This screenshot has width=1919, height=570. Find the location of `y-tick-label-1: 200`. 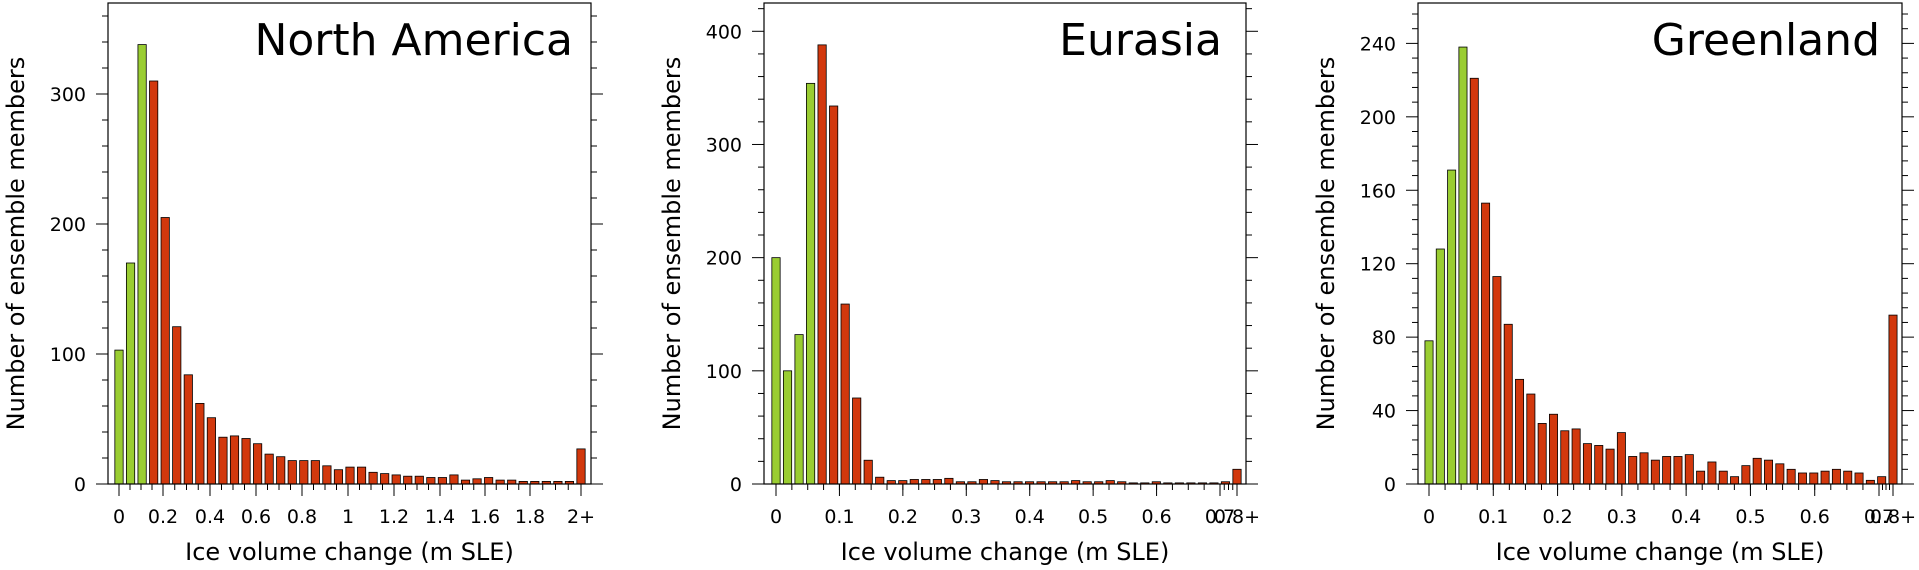

y-tick-label-1: 200 is located at coordinates (724, 259).